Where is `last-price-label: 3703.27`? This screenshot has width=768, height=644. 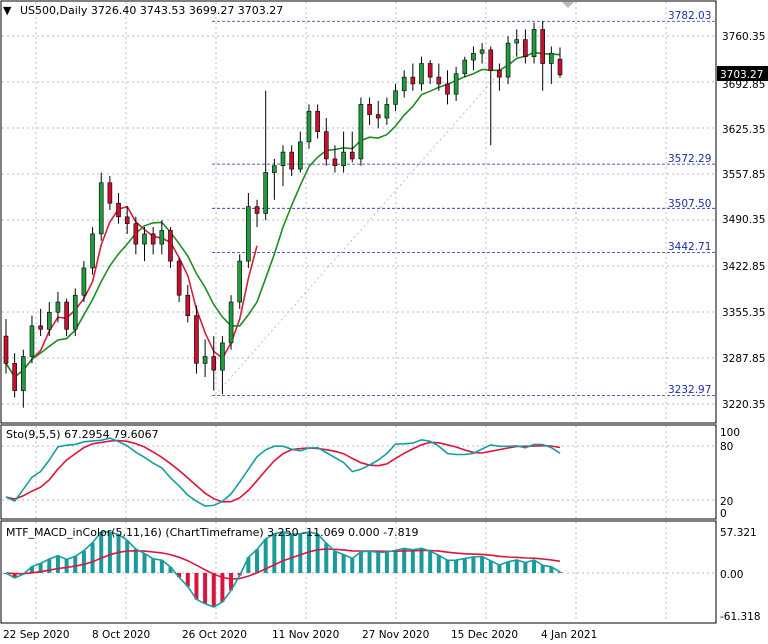 last-price-label: 3703.27 is located at coordinates (741, 75).